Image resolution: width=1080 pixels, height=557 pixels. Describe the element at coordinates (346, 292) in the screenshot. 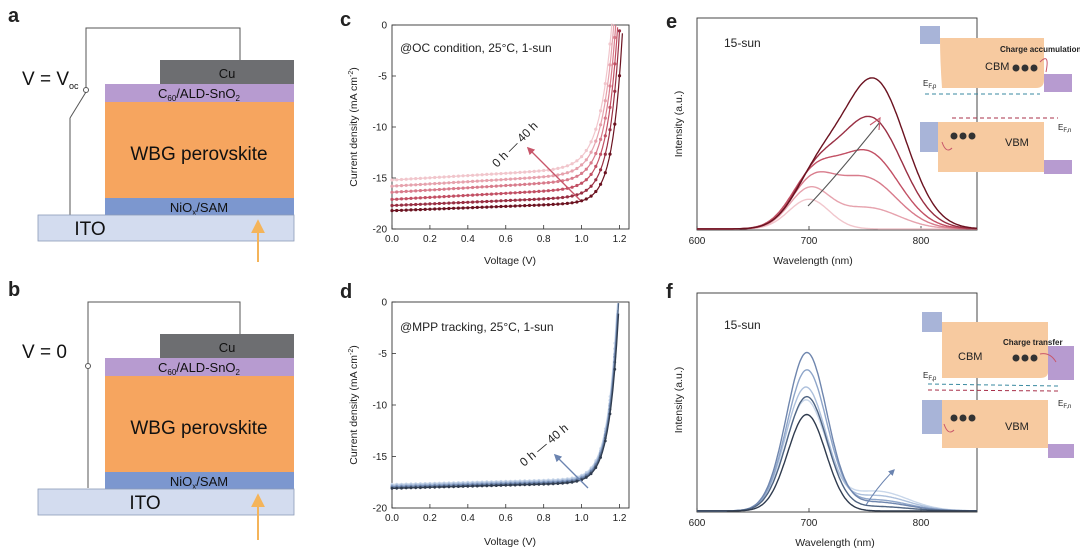

I see `panel-label-d: d` at that location.